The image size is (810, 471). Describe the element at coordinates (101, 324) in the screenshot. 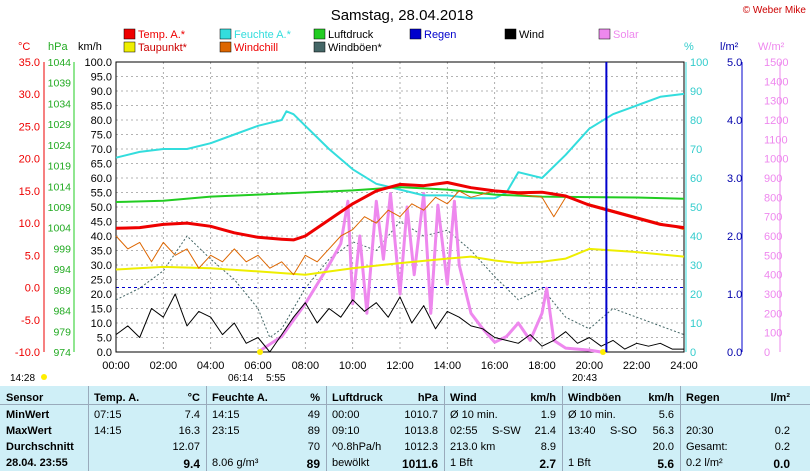

I see `wind-tick-label: 10.0` at that location.